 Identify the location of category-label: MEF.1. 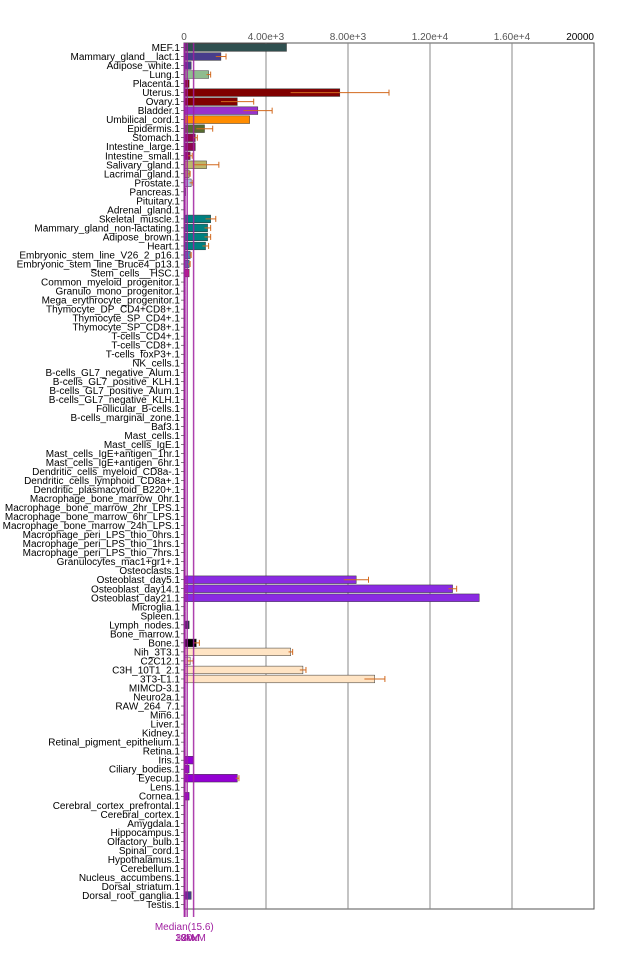
(166, 48).